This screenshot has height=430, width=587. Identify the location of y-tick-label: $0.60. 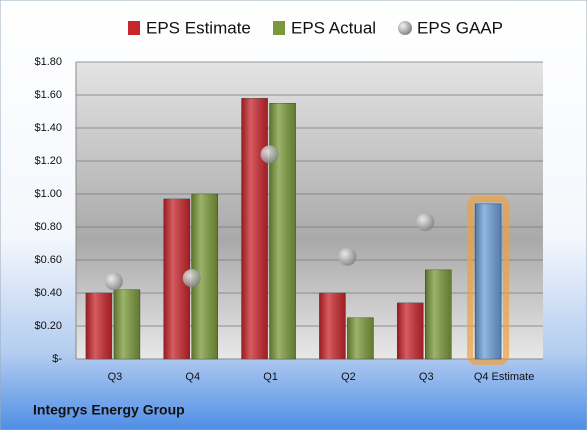
(48, 260).